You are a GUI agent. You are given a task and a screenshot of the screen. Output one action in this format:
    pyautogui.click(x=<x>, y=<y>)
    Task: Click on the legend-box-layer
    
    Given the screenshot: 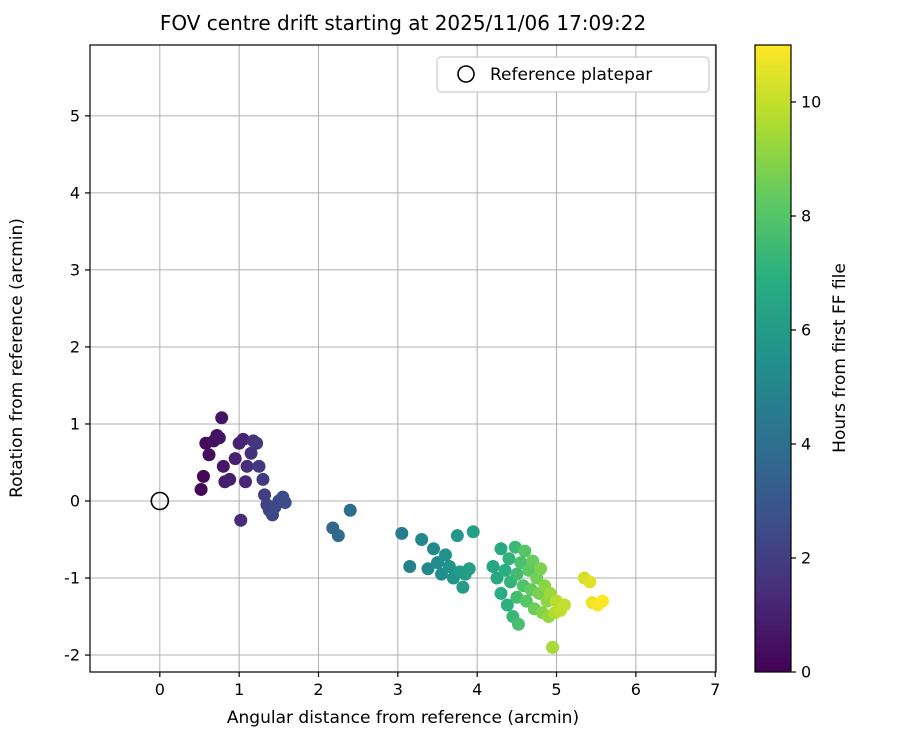 What is the action you would take?
    pyautogui.click(x=573, y=74)
    